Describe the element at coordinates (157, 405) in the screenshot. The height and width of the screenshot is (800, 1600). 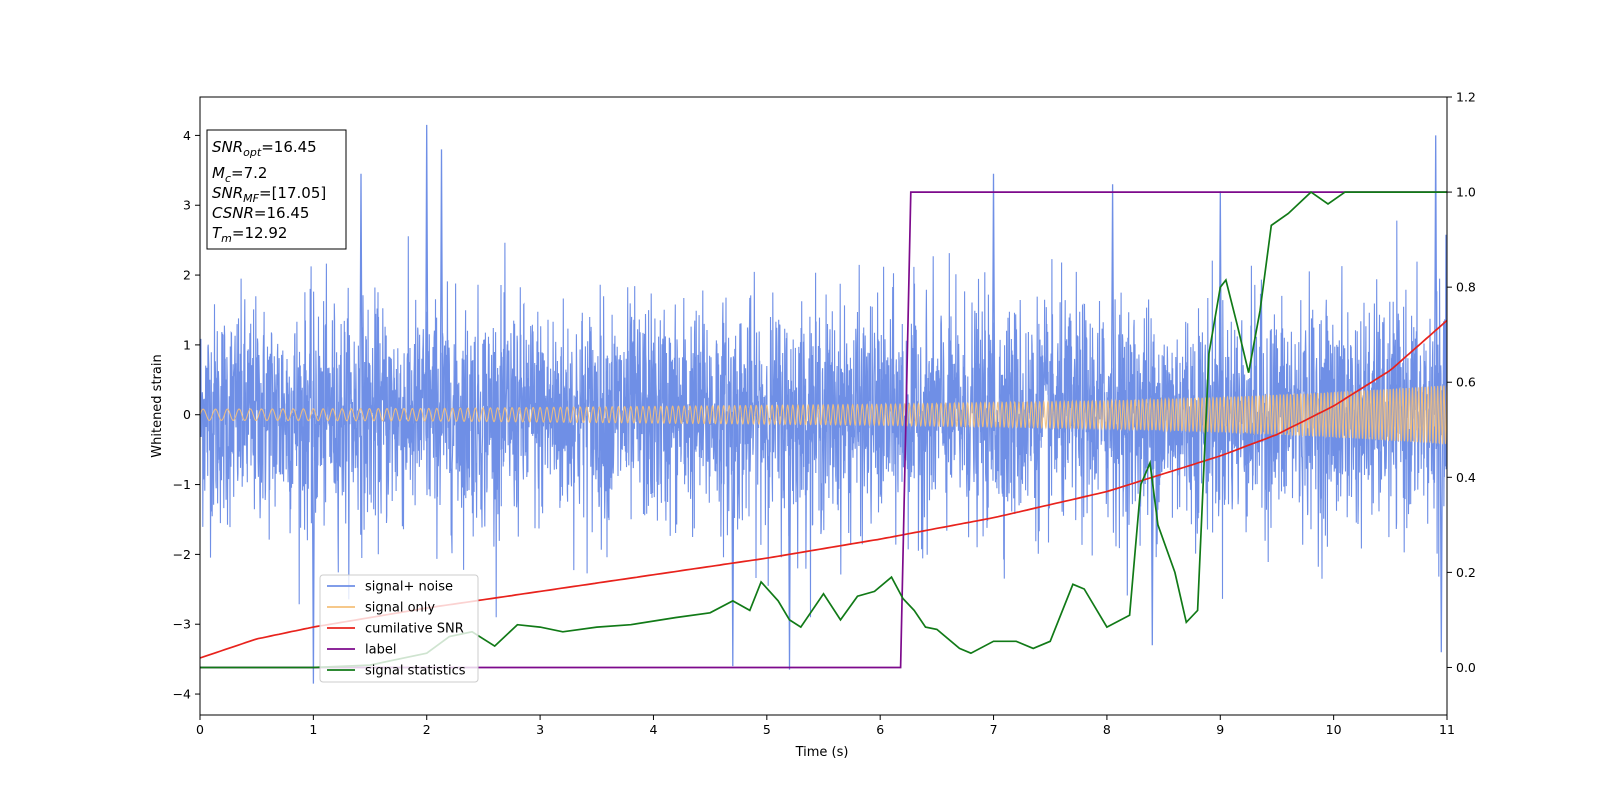
I see `y-axis-label: Whitened strain` at that location.